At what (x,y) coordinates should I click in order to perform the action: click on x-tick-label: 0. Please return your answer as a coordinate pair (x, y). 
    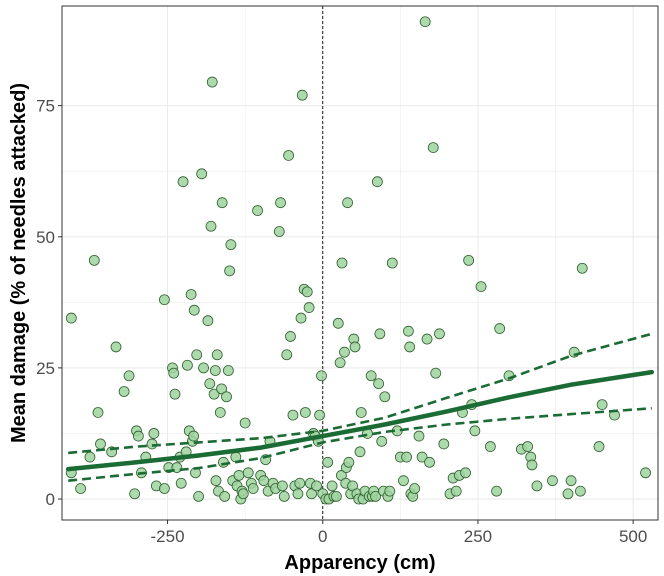
    Looking at the image, I should click on (322, 536).